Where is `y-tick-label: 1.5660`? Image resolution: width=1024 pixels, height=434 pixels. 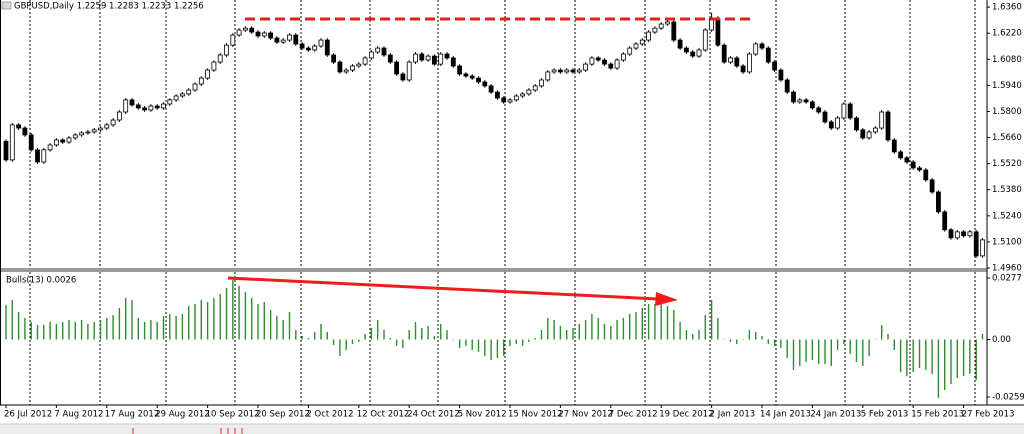
y-tick-label: 1.5660 is located at coordinates (1007, 138).